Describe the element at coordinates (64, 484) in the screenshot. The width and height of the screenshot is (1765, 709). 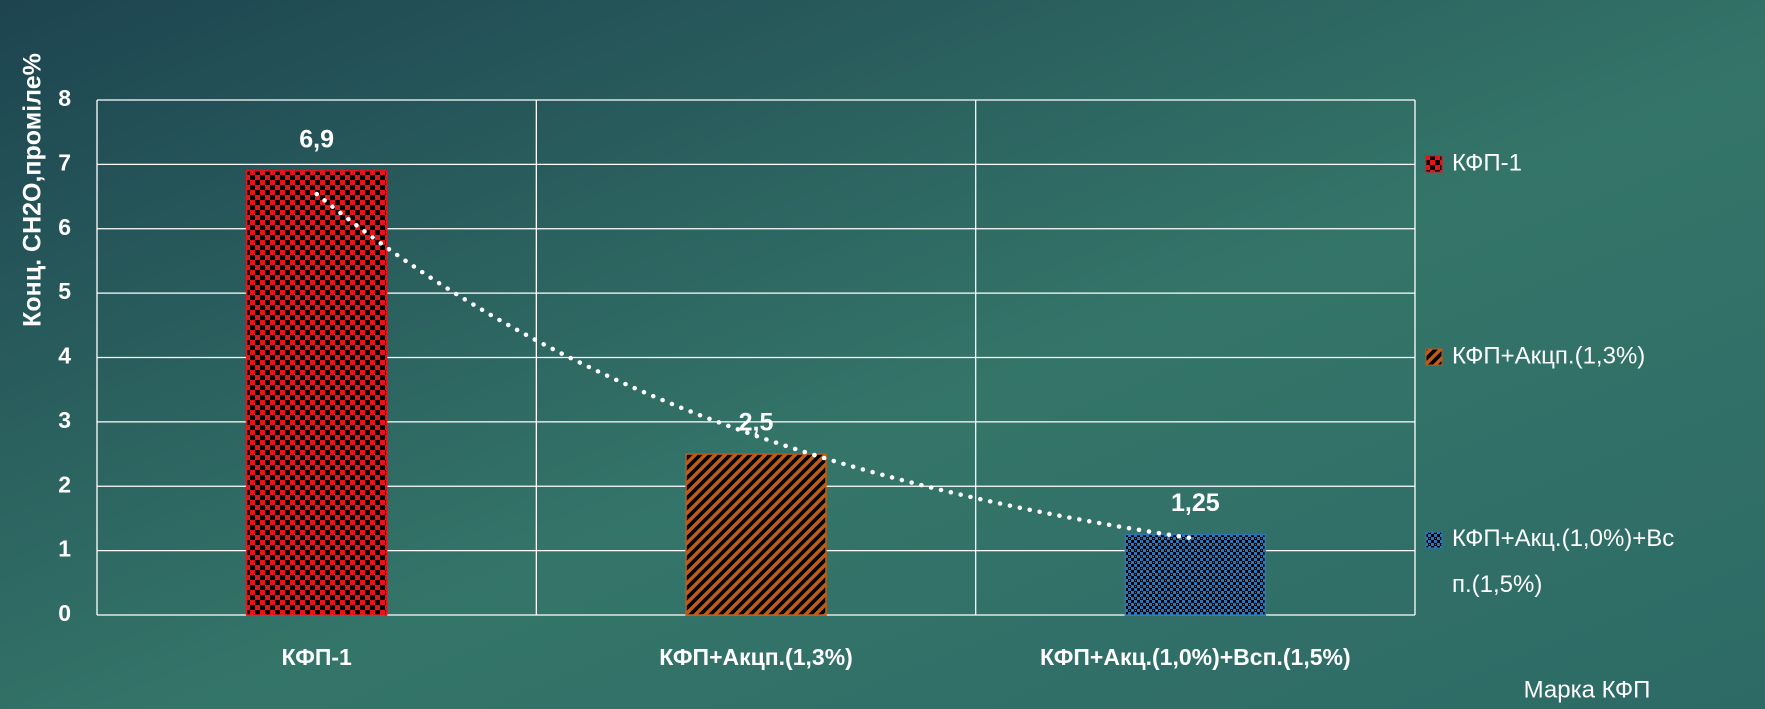
I see `y-tick-label: 2` at that location.